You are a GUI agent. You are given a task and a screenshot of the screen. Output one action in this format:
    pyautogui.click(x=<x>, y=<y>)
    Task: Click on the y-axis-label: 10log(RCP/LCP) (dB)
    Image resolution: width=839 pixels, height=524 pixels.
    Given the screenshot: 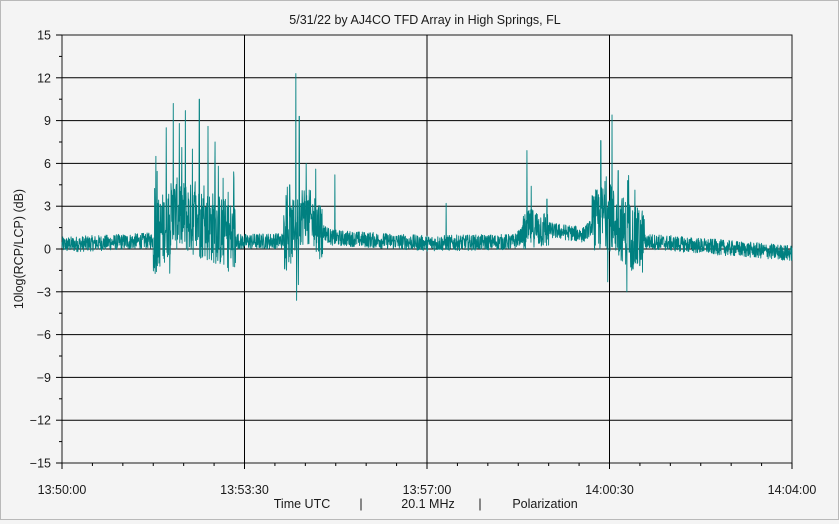 What is the action you would take?
    pyautogui.click(x=19, y=249)
    